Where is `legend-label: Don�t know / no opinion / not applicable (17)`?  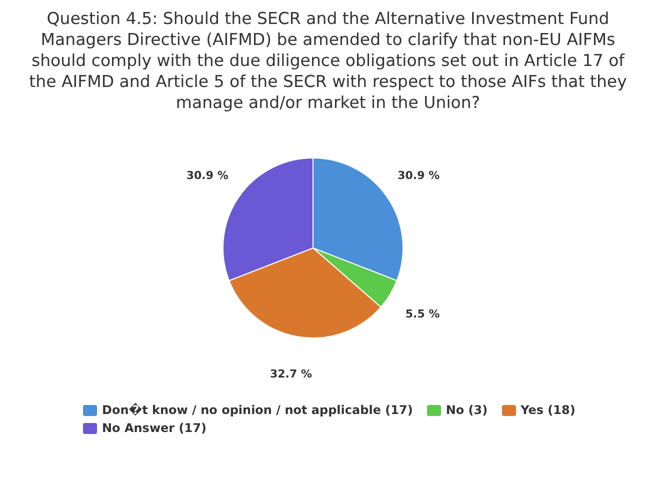 legend-label: Don�t know / no opinion / not applicable (17) is located at coordinates (257, 410).